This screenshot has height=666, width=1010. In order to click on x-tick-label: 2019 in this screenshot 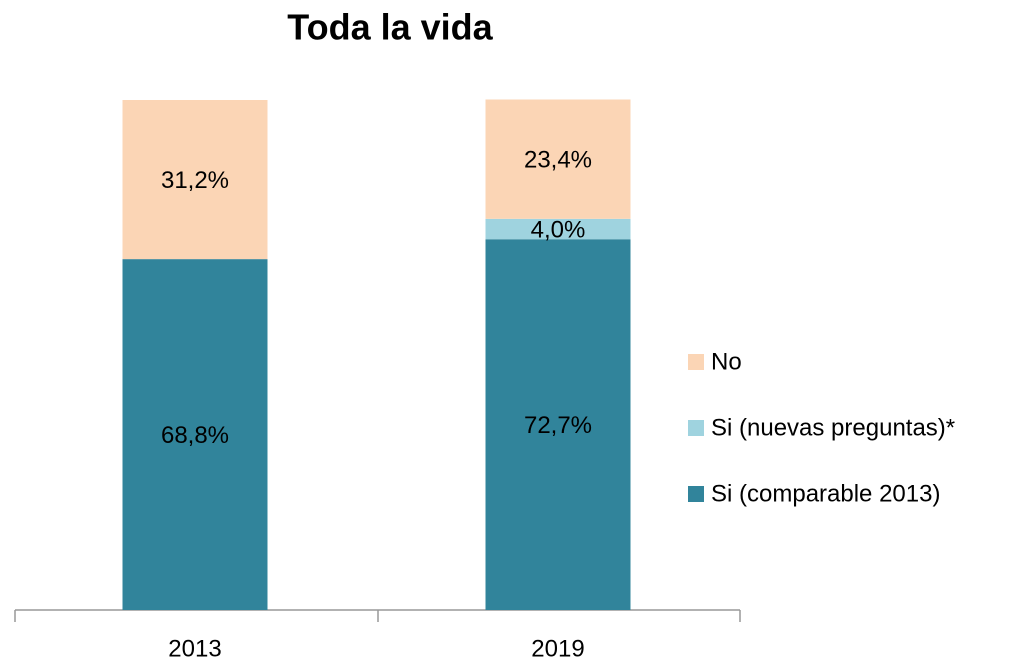, I will do `click(557, 648)`.